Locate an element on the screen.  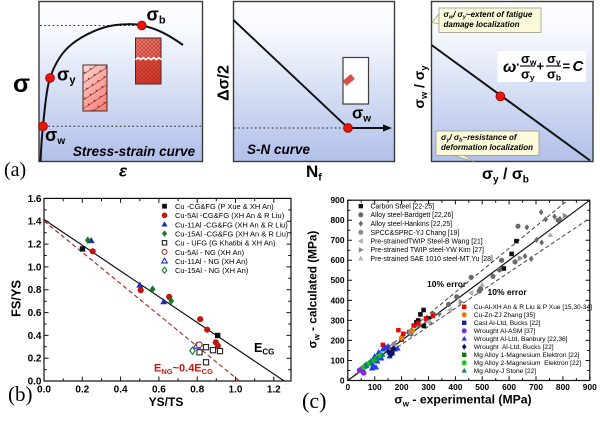
svg-text: C is located at coordinates (579, 66).